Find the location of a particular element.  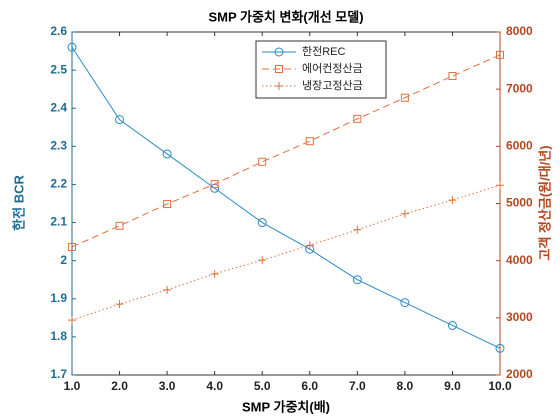

y-tick-label: 2.3 is located at coordinates (58, 146).